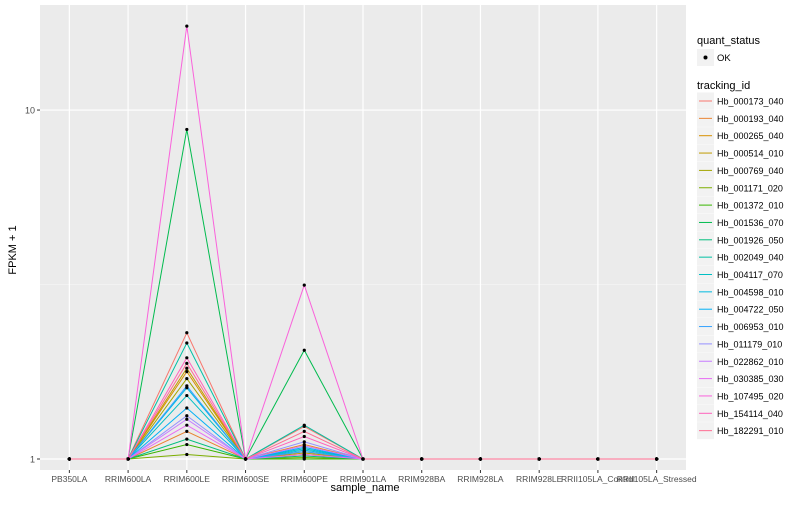 The height and width of the screenshot is (505, 800). Describe the element at coordinates (480, 479) in the screenshot. I see `x-tick-label: RRIM928LA` at that location.